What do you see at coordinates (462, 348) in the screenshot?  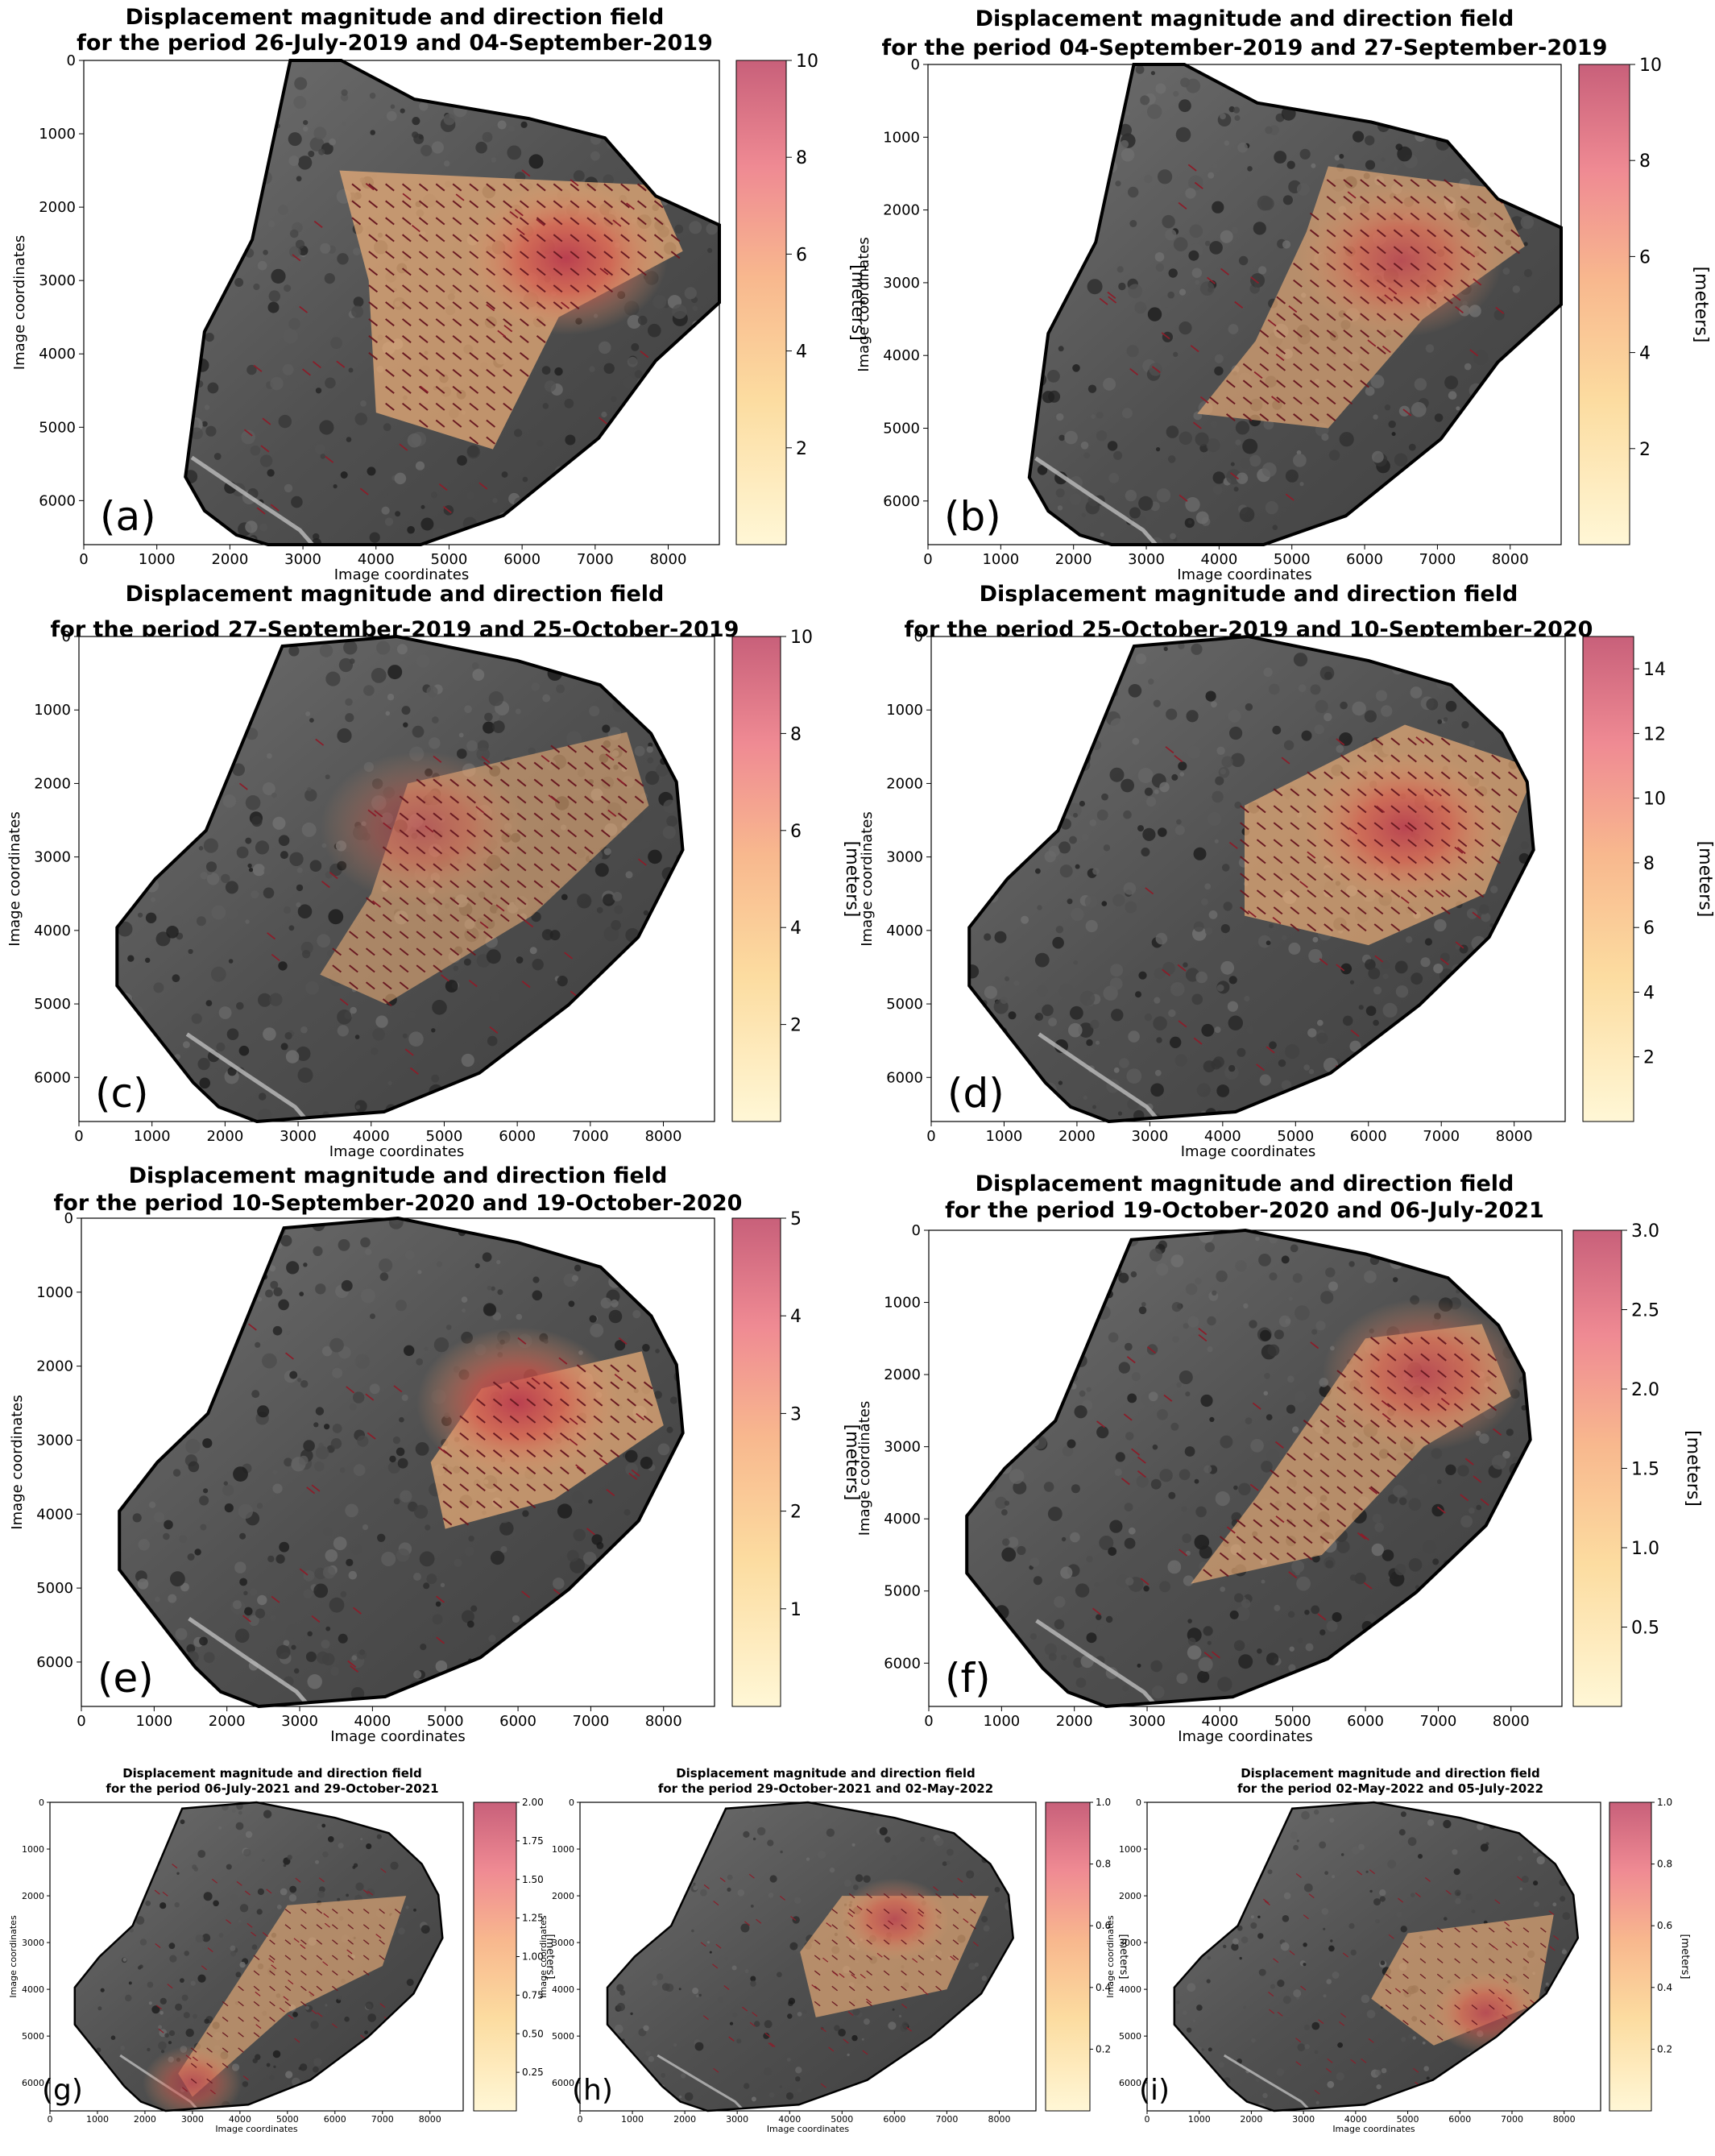 I see `vector-field` at bounding box center [462, 348].